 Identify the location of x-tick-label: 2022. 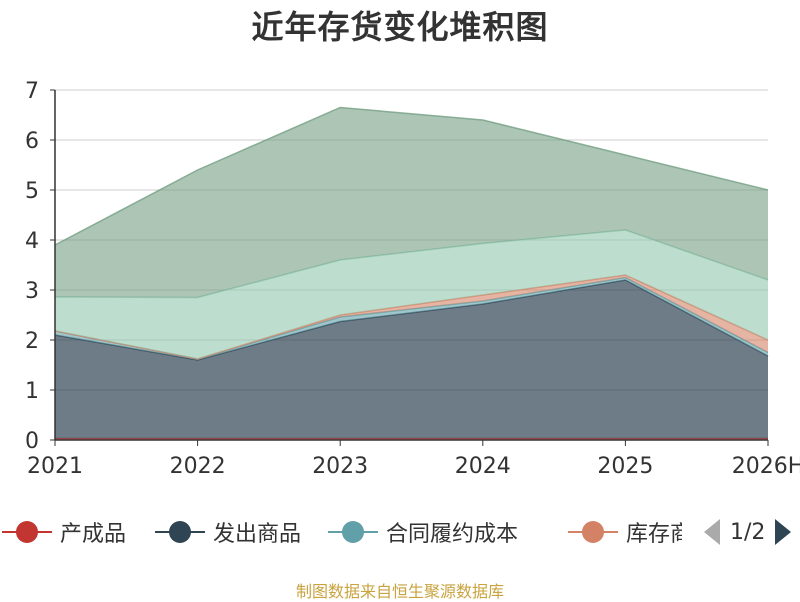
(198, 466).